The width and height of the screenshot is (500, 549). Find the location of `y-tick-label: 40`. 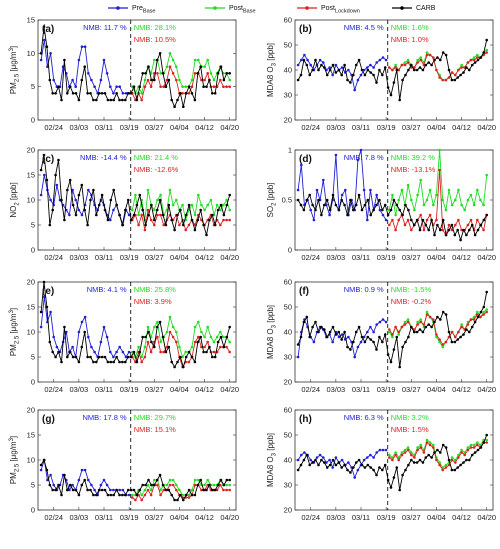

y-tick-label: 40 is located at coordinates (288, 70).